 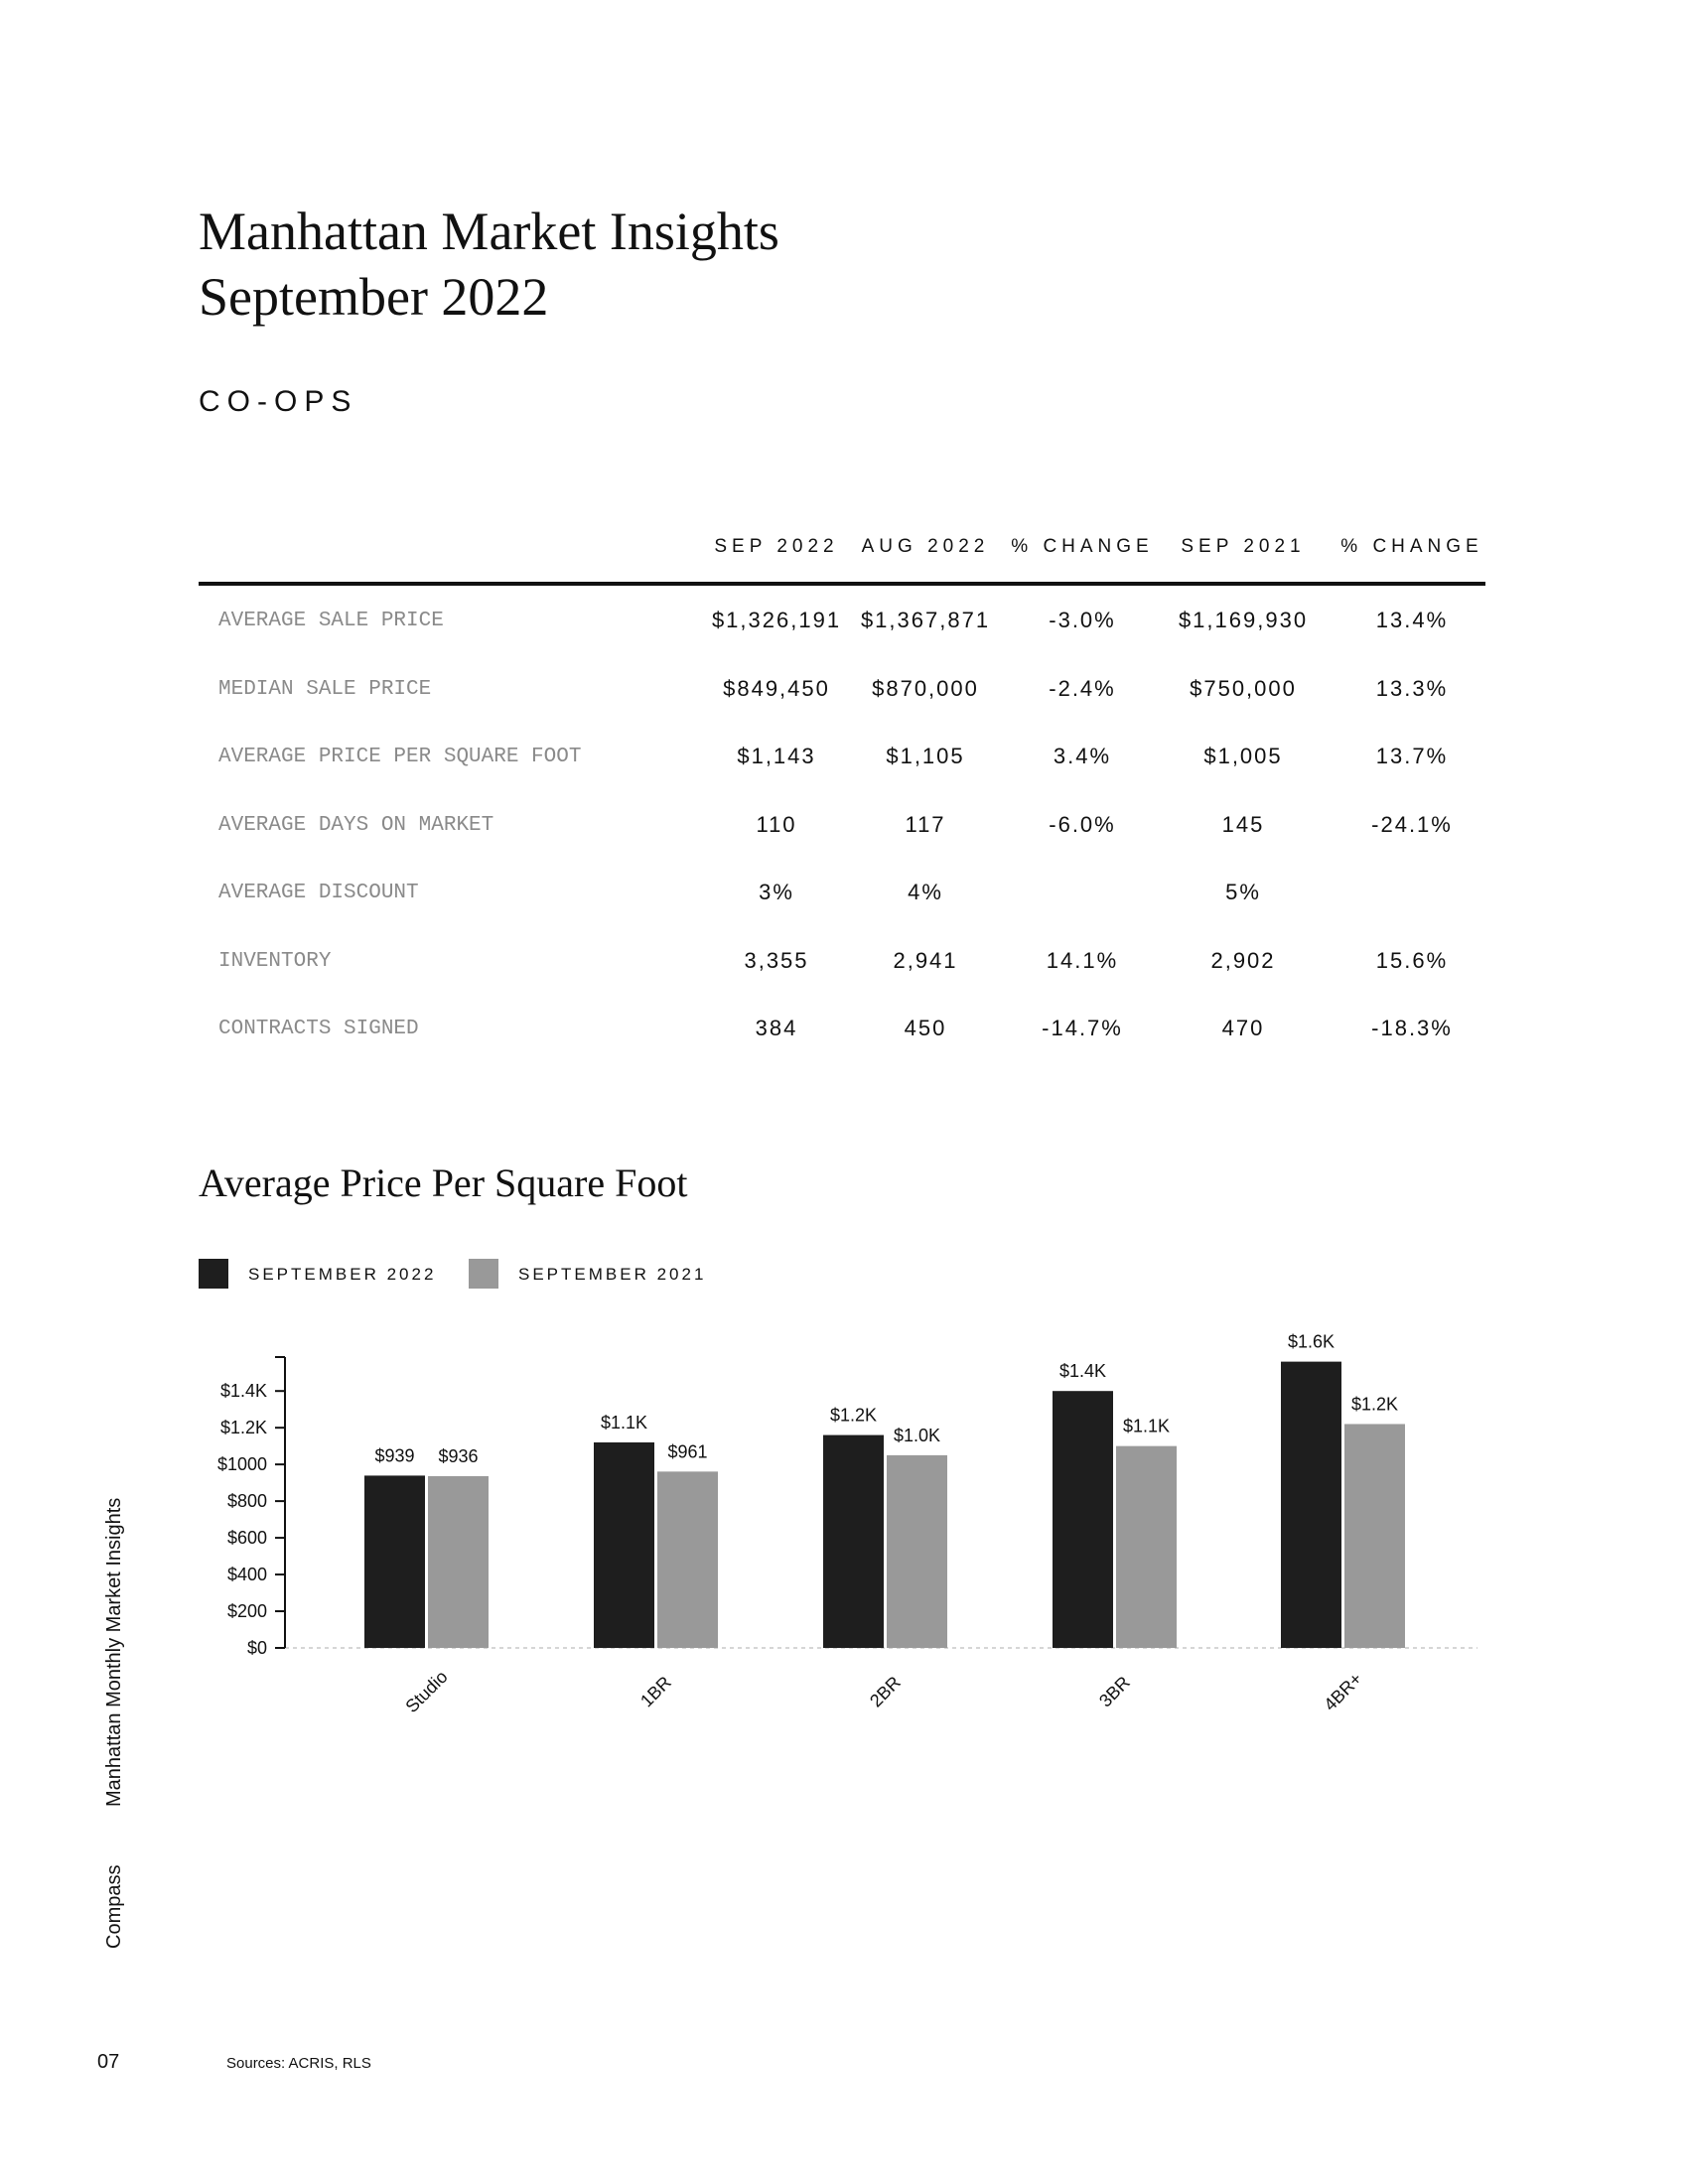 I want to click on row-label: AVERAGE DISCOUNT, so click(x=318, y=893).